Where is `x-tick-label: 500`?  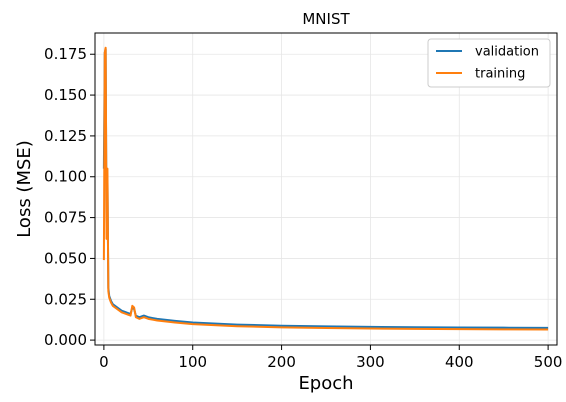 x-tick-label: 500 is located at coordinates (548, 362).